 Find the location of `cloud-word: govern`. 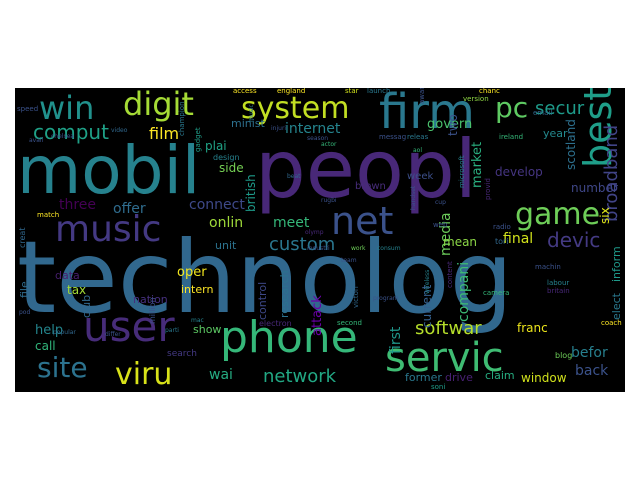

cloud-word: govern is located at coordinates (450, 124).